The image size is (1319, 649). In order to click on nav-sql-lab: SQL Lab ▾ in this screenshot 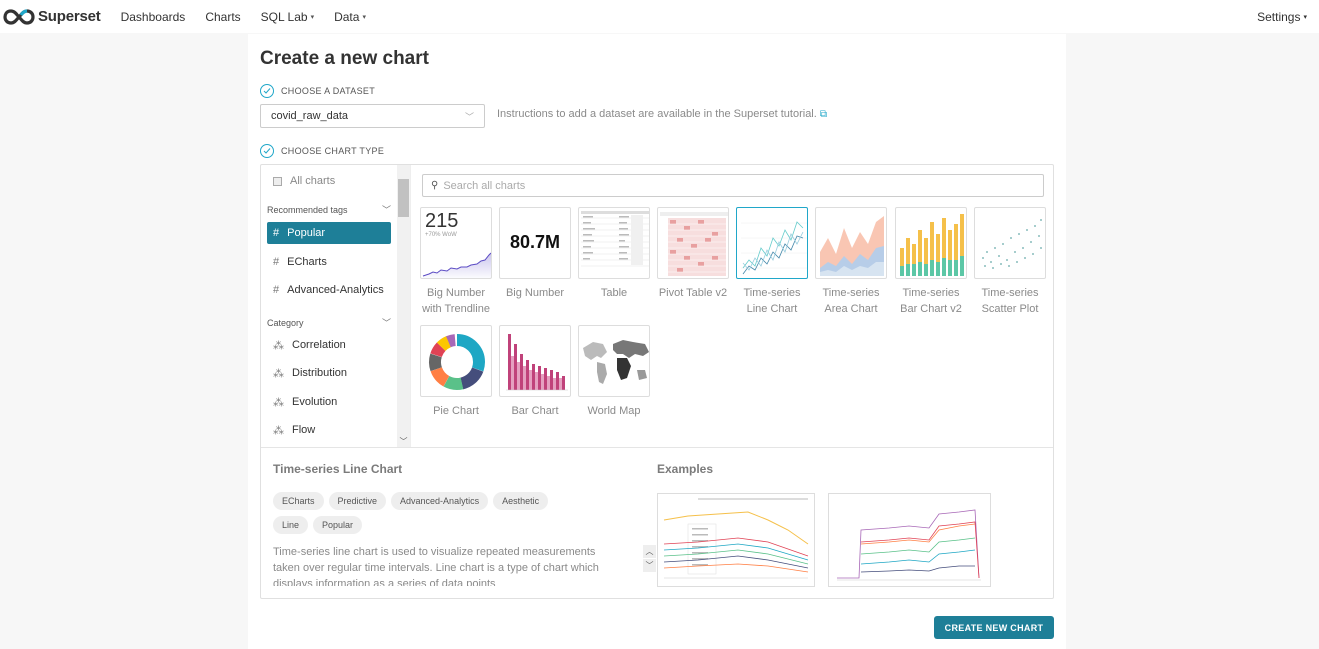, I will do `click(287, 17)`.